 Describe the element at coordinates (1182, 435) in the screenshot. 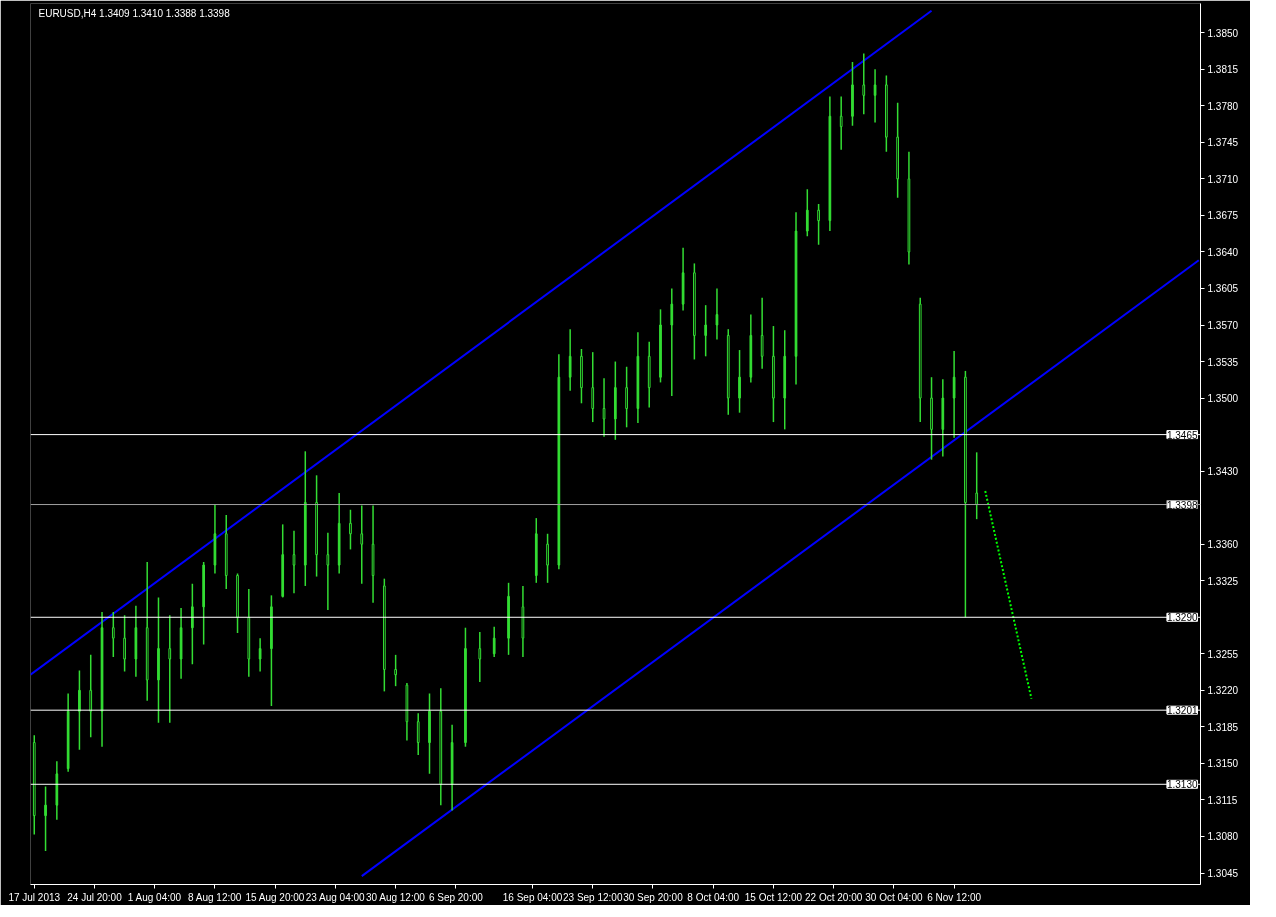

I see `ref-line-label: 1.3465` at that location.